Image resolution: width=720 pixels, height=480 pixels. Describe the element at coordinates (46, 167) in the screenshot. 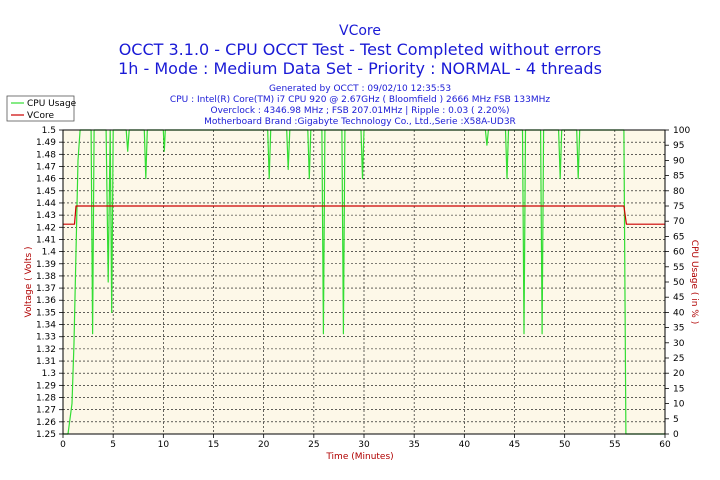

I see `y-tick-label: 1.47` at that location.